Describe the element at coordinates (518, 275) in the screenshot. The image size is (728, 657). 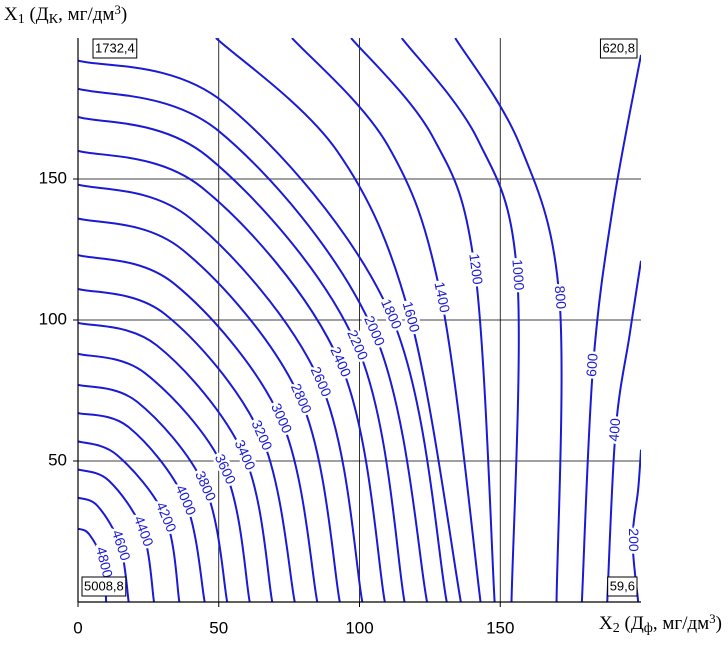
I see `contour-label: 1000` at that location.